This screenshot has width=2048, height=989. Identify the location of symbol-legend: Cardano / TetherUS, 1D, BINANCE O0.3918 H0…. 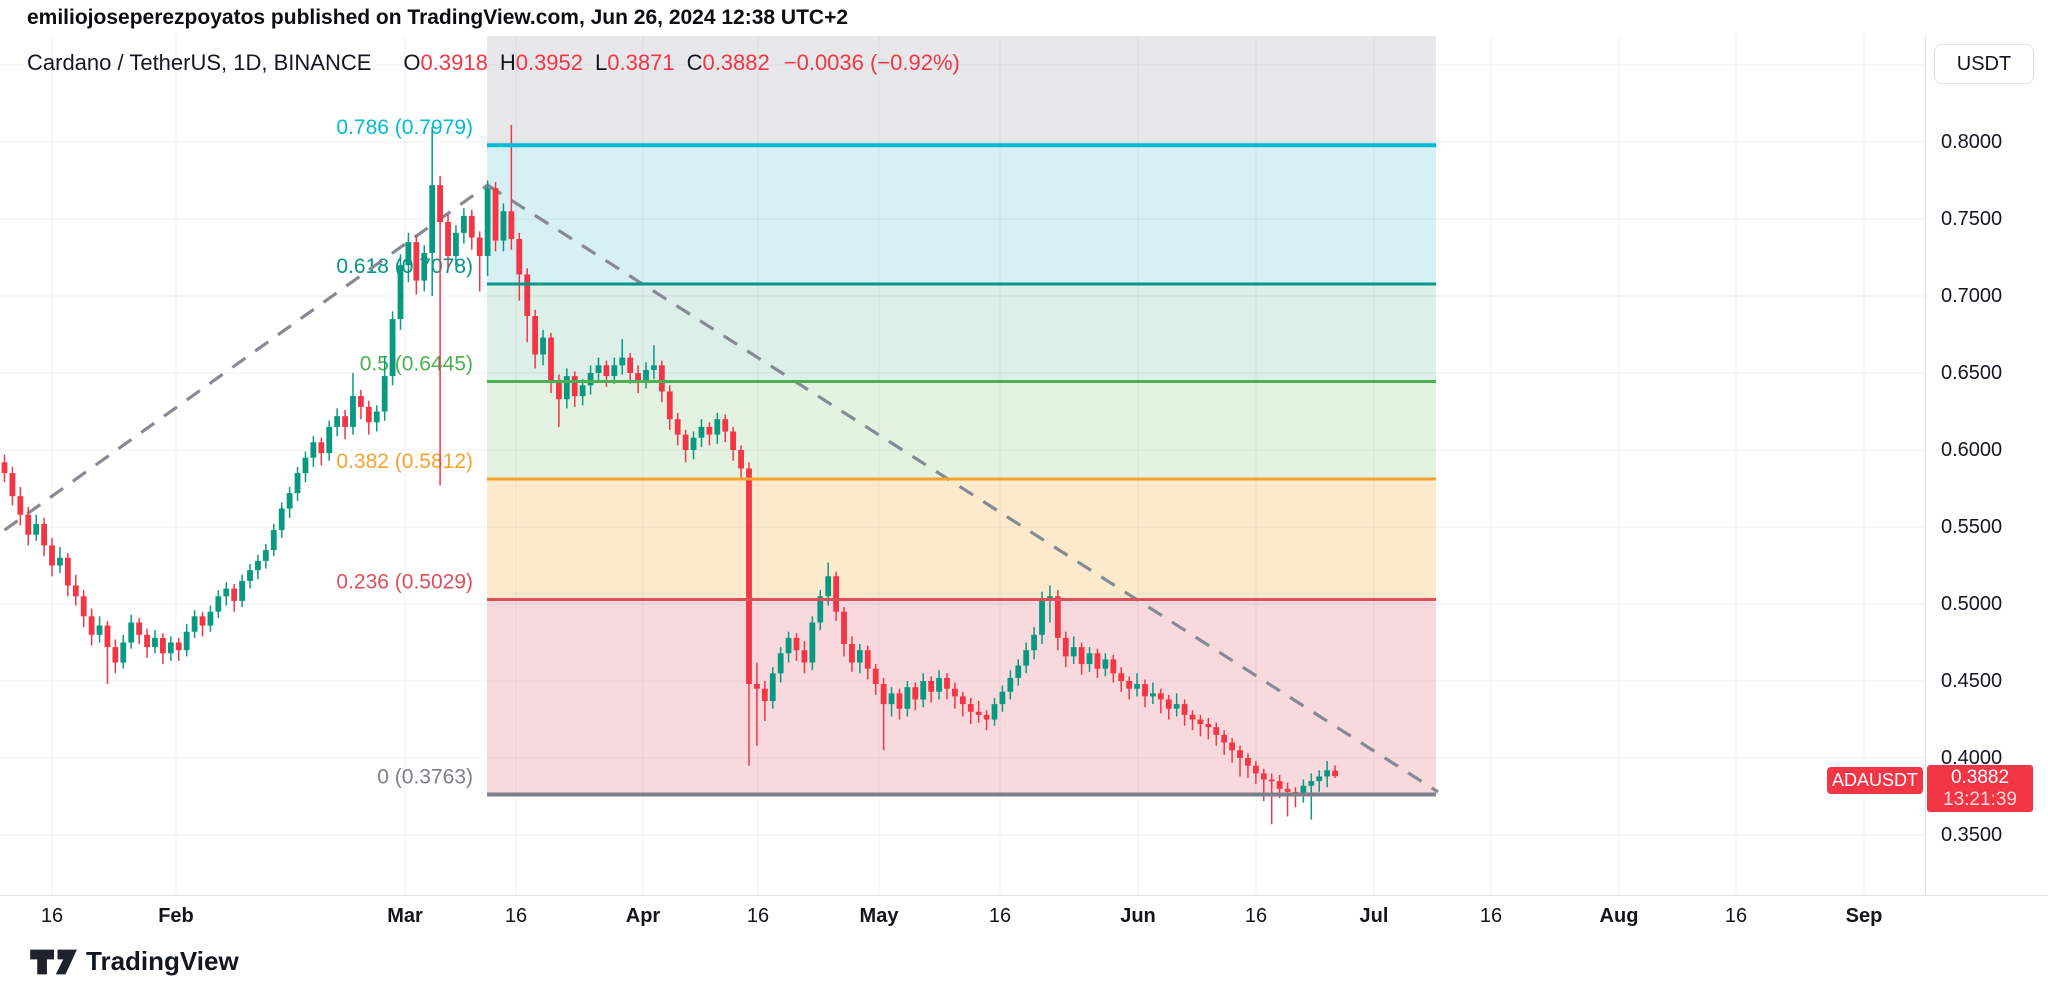
(493, 64).